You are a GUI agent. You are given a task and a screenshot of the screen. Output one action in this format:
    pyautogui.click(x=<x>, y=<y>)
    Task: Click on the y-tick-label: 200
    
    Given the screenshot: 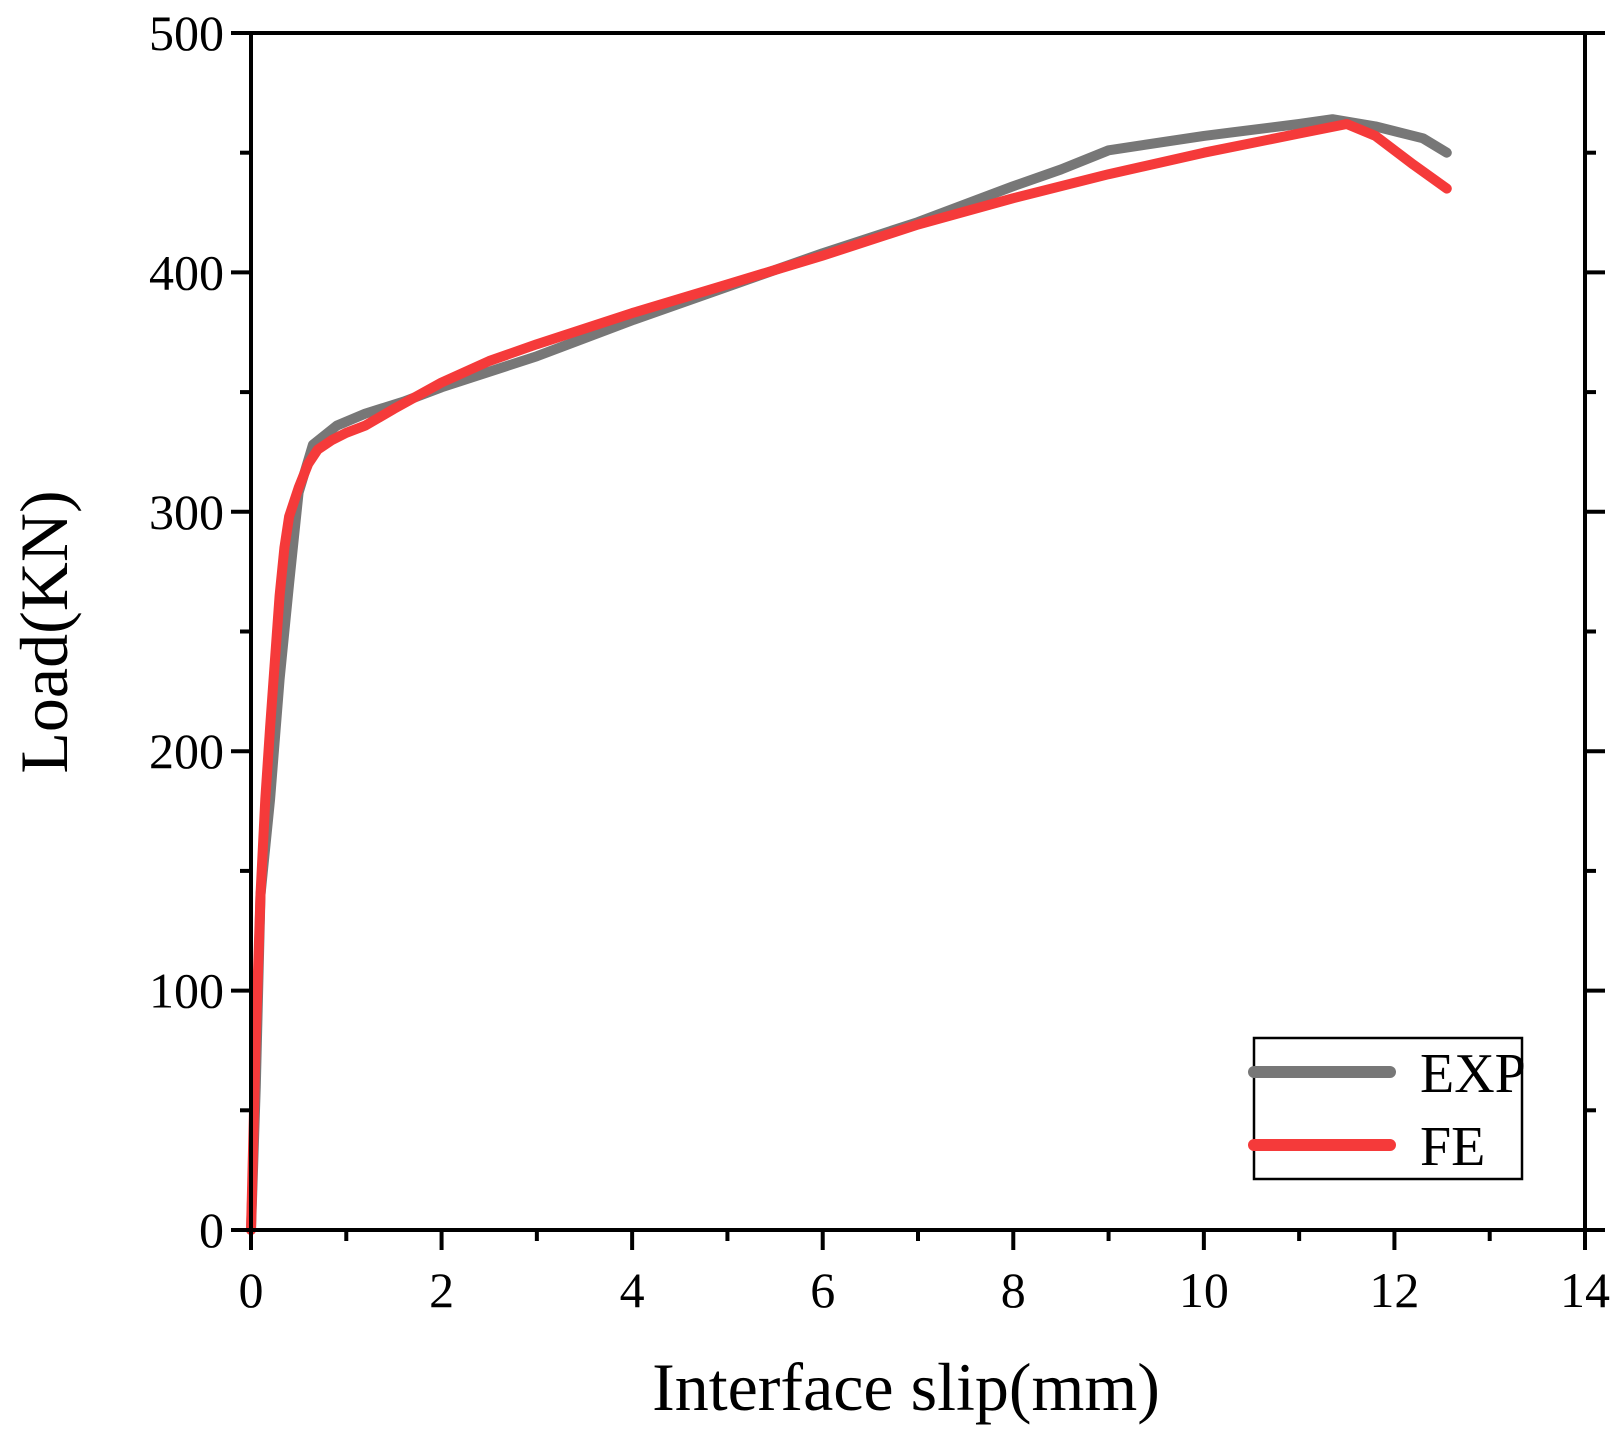 What is the action you would take?
    pyautogui.click(x=186, y=751)
    